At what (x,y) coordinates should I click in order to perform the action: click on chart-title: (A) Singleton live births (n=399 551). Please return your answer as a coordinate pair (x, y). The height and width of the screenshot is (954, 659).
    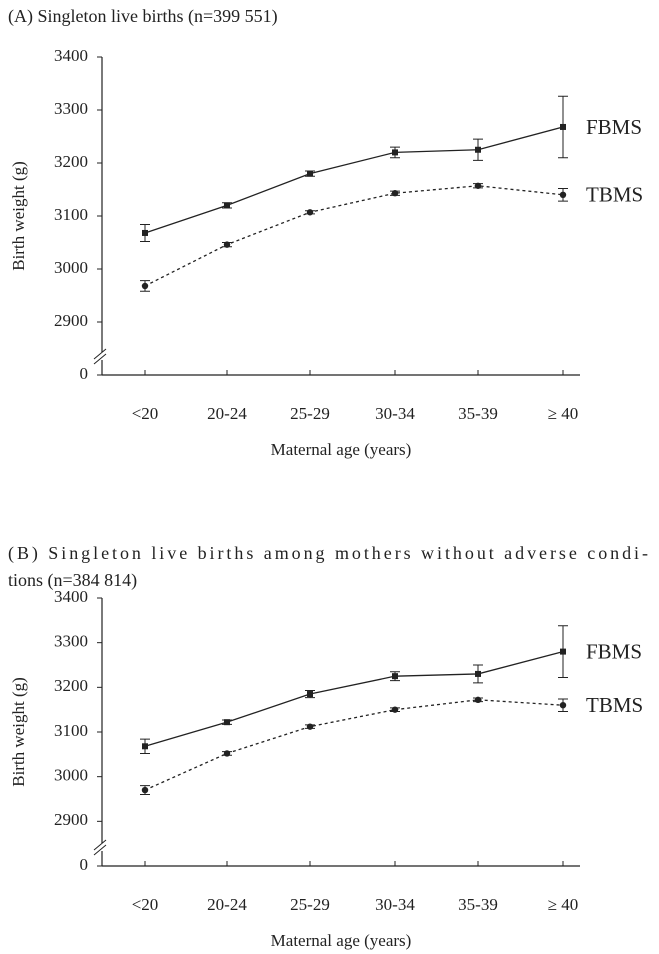
    Looking at the image, I should click on (143, 16).